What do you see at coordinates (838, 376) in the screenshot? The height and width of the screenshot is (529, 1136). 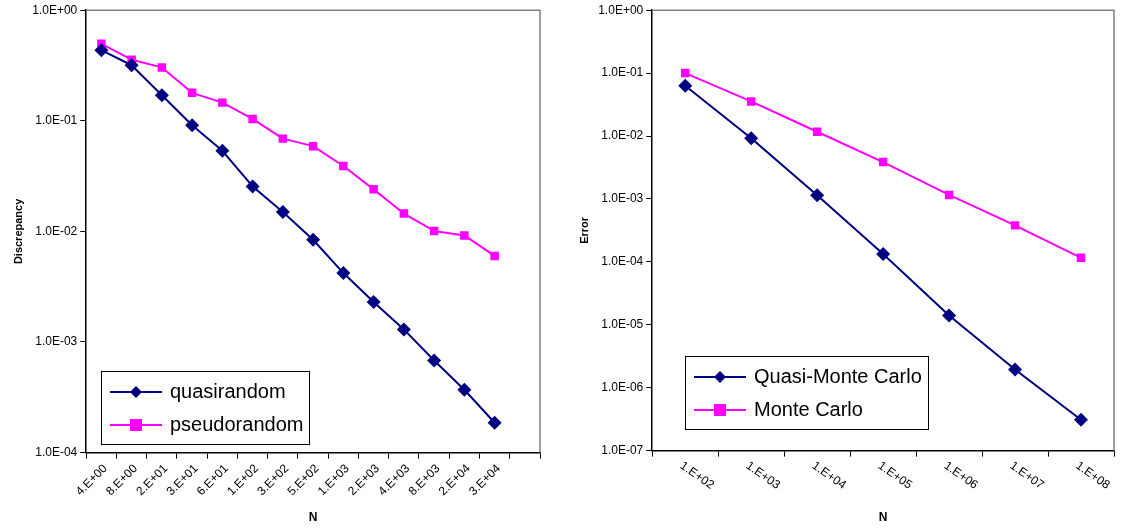 I see `legend-label: Quasi-Monte Carlo` at bounding box center [838, 376].